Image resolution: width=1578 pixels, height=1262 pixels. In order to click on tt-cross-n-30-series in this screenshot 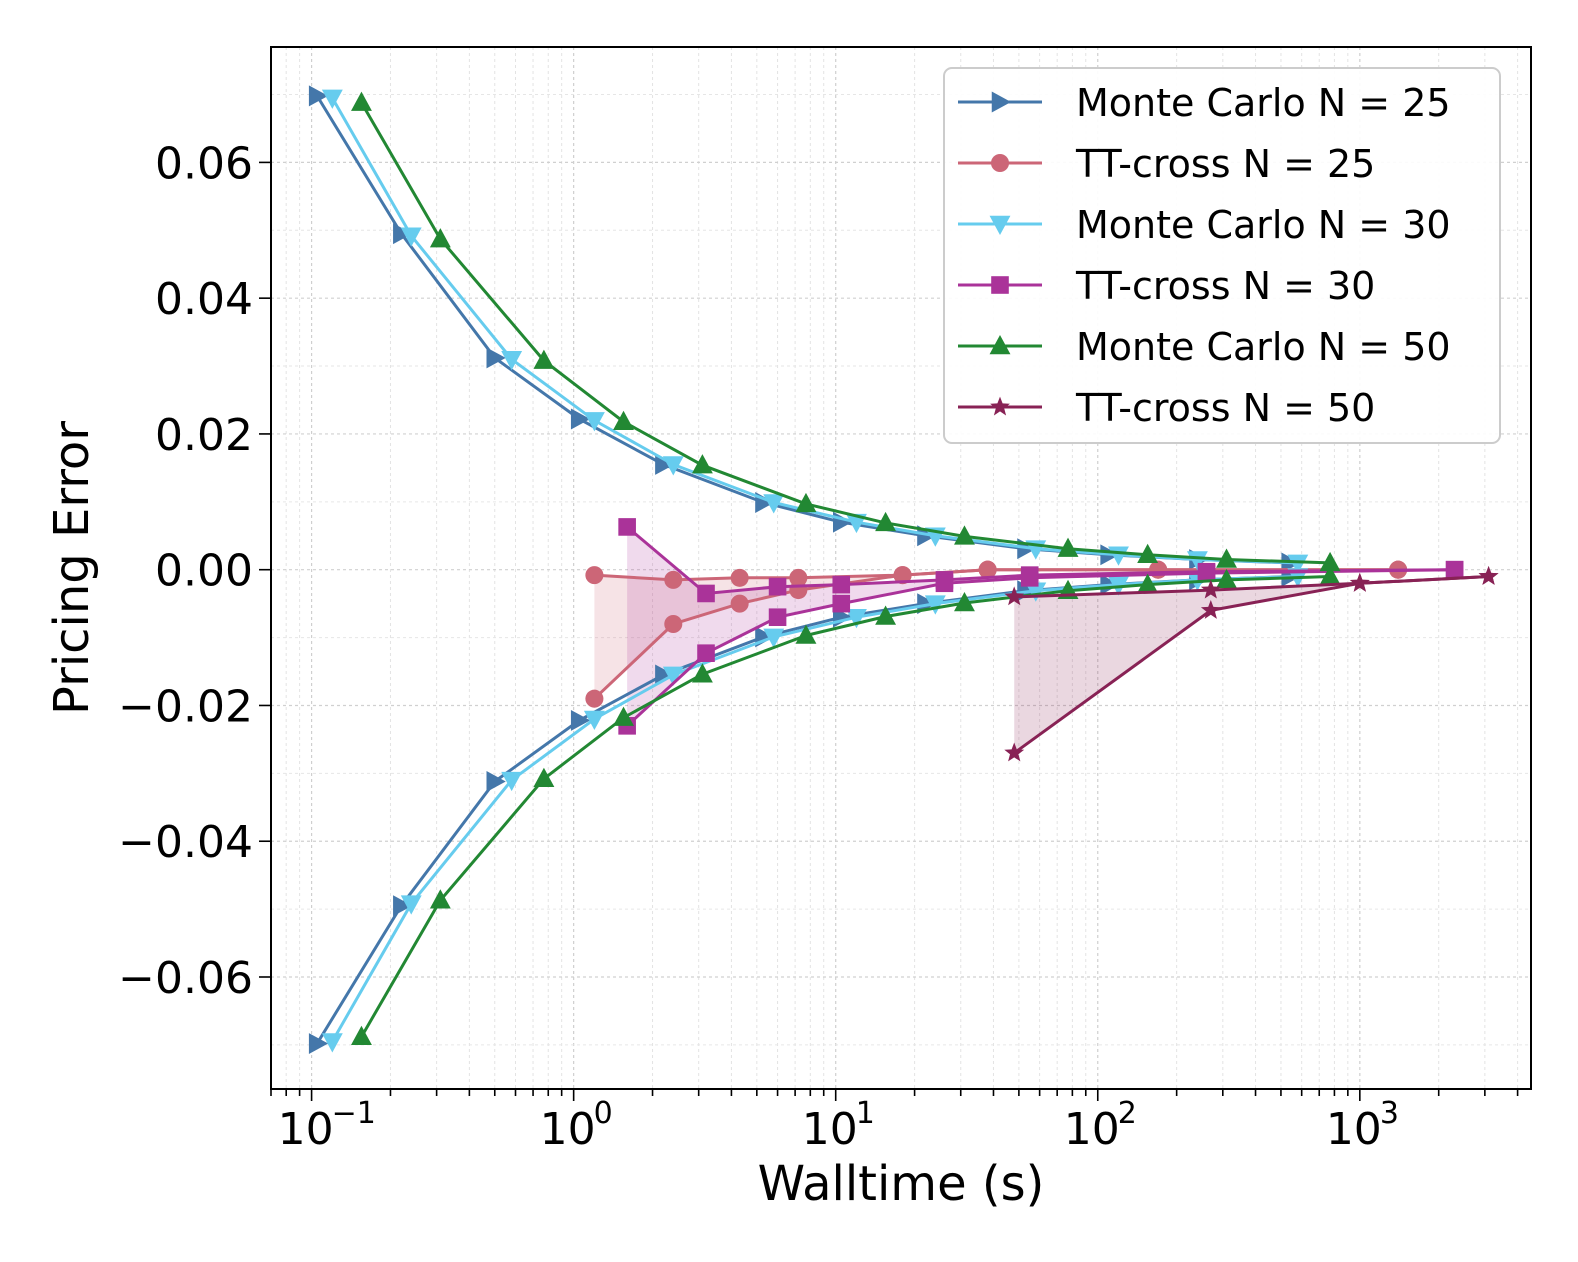, I will do `click(1041, 626)`.